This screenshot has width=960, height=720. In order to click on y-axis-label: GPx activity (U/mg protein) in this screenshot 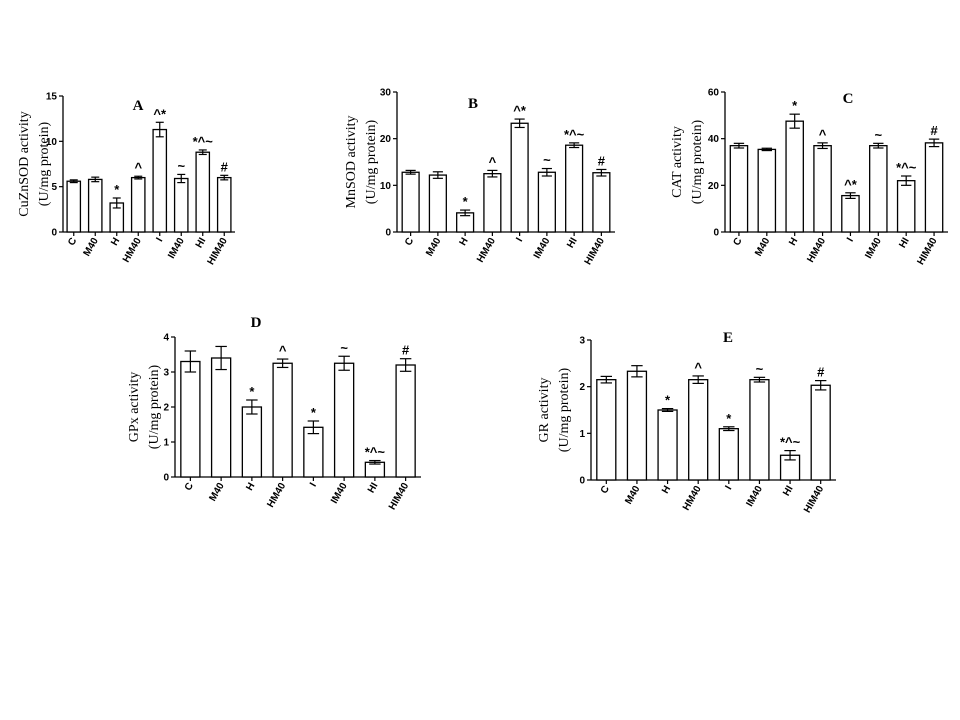, I will do `click(144, 406)`.